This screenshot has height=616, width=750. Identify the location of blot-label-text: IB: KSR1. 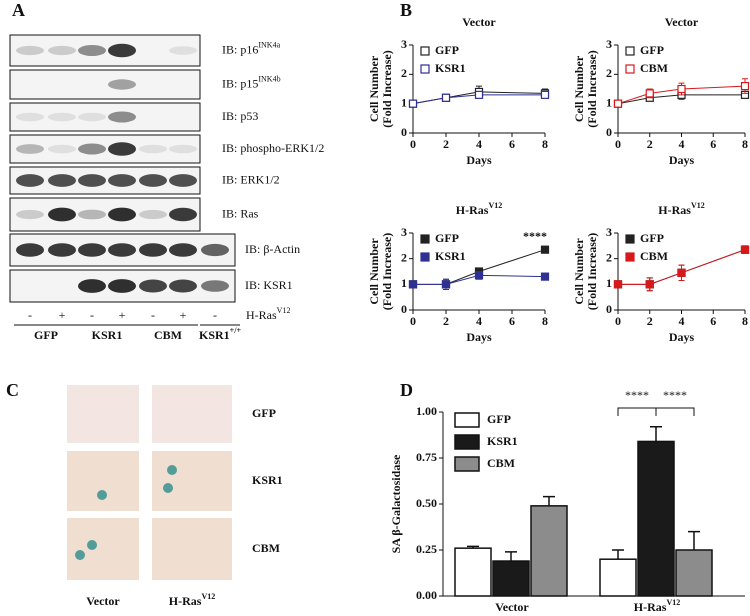
(269, 285).